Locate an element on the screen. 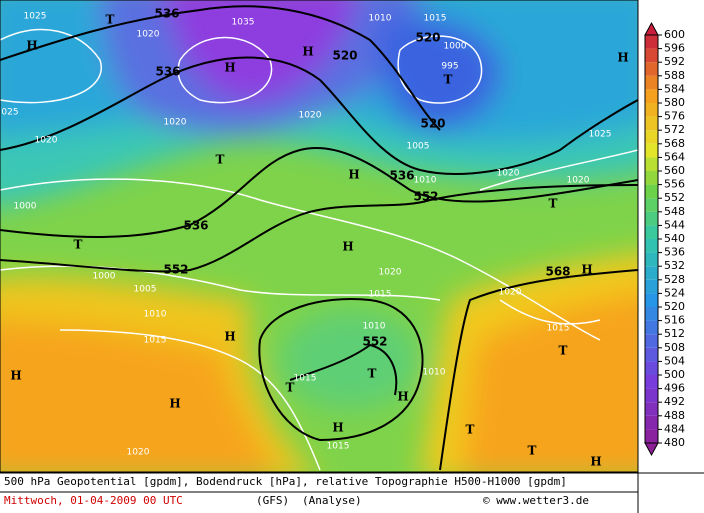 Image resolution: width=704 pixels, height=513 pixels. colorbar-label: 524 is located at coordinates (674, 292).